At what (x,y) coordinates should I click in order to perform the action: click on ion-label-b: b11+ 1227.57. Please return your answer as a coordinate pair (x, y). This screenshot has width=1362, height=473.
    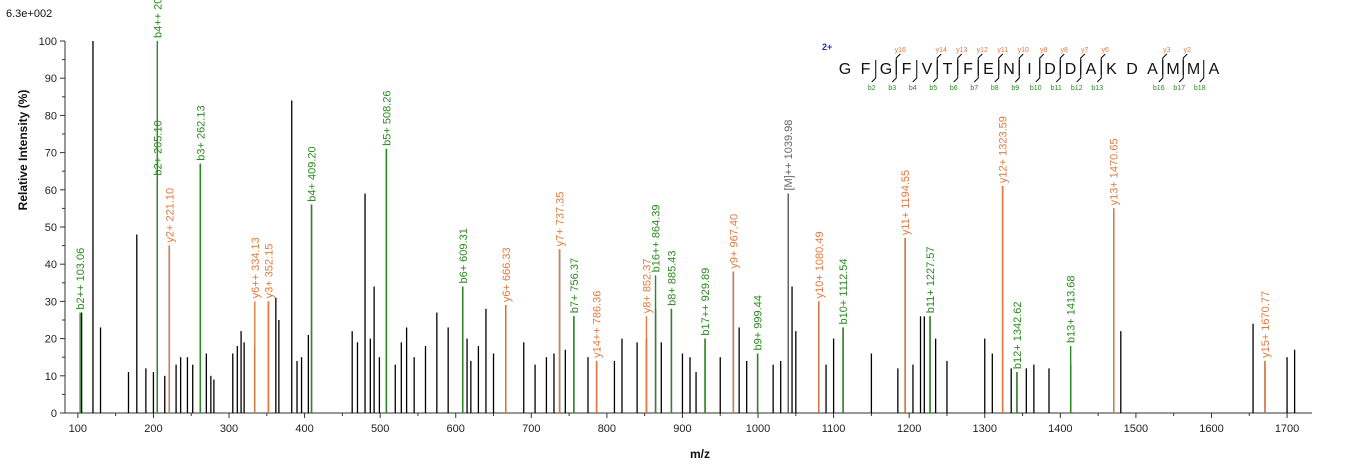
    Looking at the image, I should click on (931, 279).